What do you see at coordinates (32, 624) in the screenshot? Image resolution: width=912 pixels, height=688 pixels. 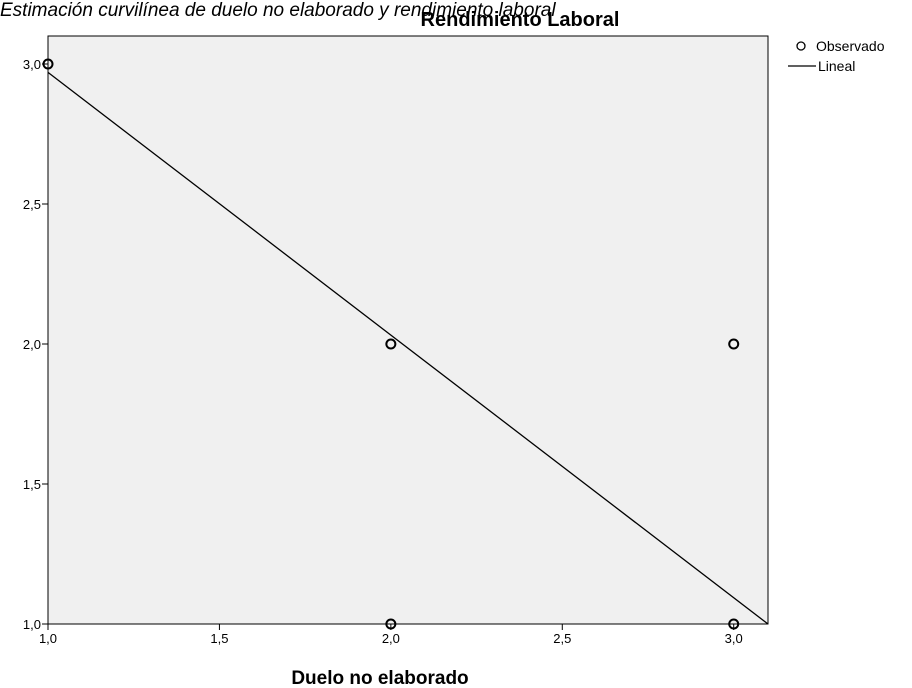 I see `y-tick-label-0: 1,0` at bounding box center [32, 624].